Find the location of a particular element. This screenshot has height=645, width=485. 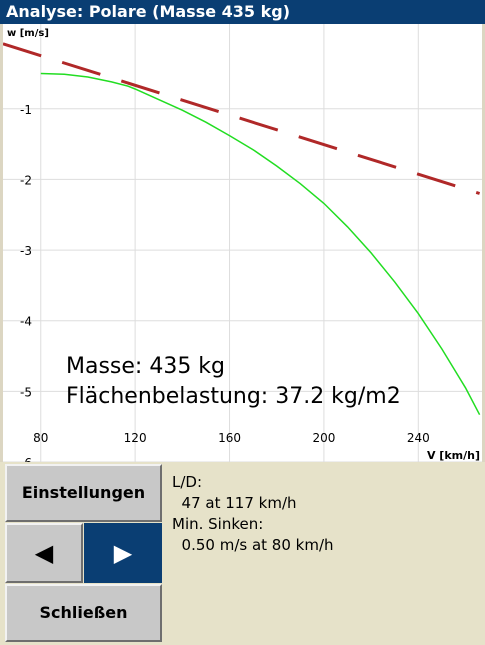

x-tick-label: 240 is located at coordinates (418, 438).